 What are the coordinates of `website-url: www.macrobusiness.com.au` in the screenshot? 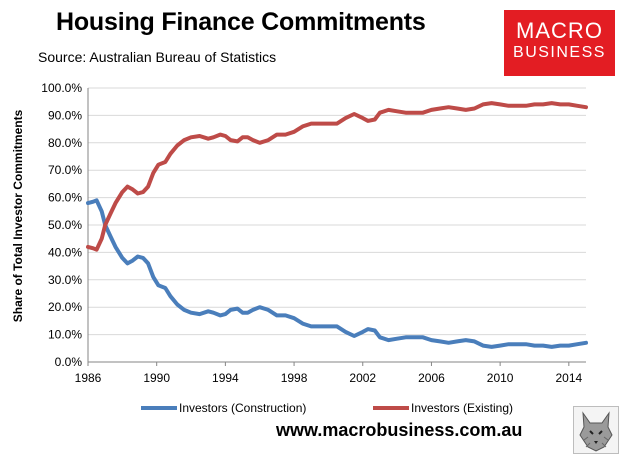 It's located at (399, 430).